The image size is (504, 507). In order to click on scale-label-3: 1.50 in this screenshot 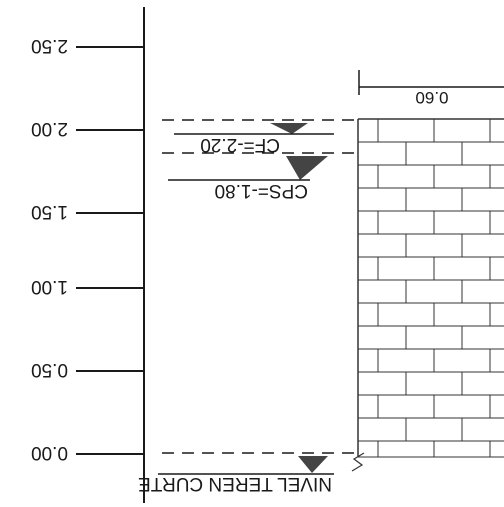, I will do `click(49, 211)`.